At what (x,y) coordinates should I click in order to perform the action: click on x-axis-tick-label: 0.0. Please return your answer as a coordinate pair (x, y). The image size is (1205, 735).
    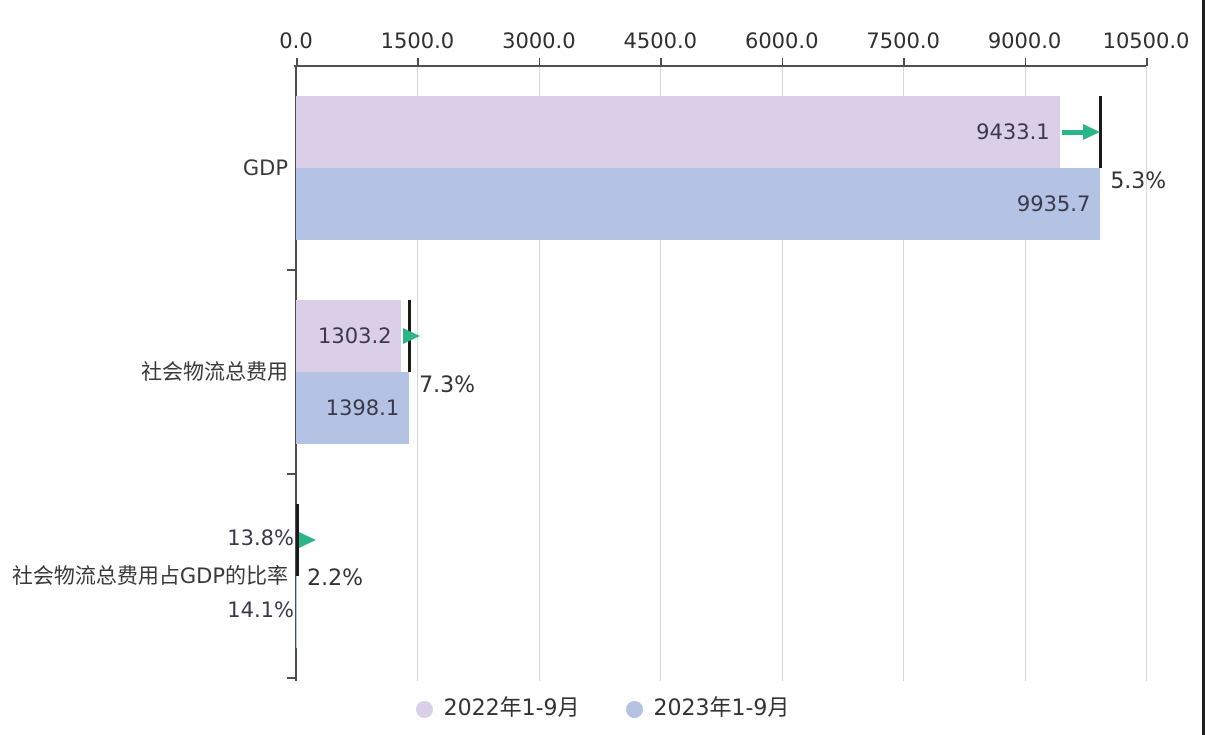
    Looking at the image, I should click on (296, 41).